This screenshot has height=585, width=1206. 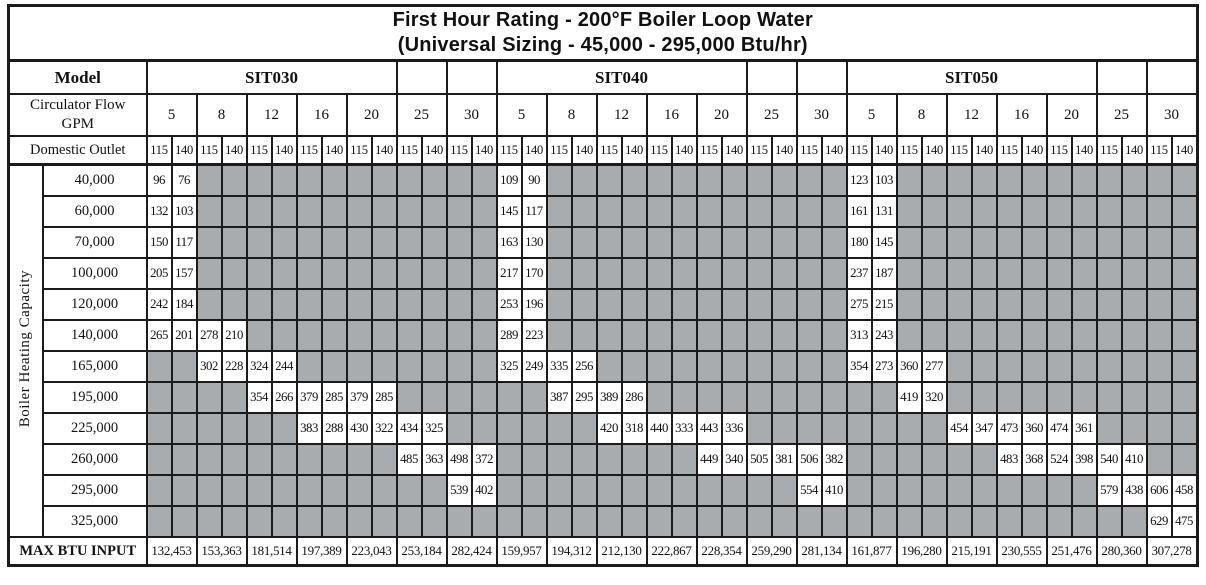 What do you see at coordinates (1059, 459) in the screenshot?
I see `fhr-value-cell: 524` at bounding box center [1059, 459].